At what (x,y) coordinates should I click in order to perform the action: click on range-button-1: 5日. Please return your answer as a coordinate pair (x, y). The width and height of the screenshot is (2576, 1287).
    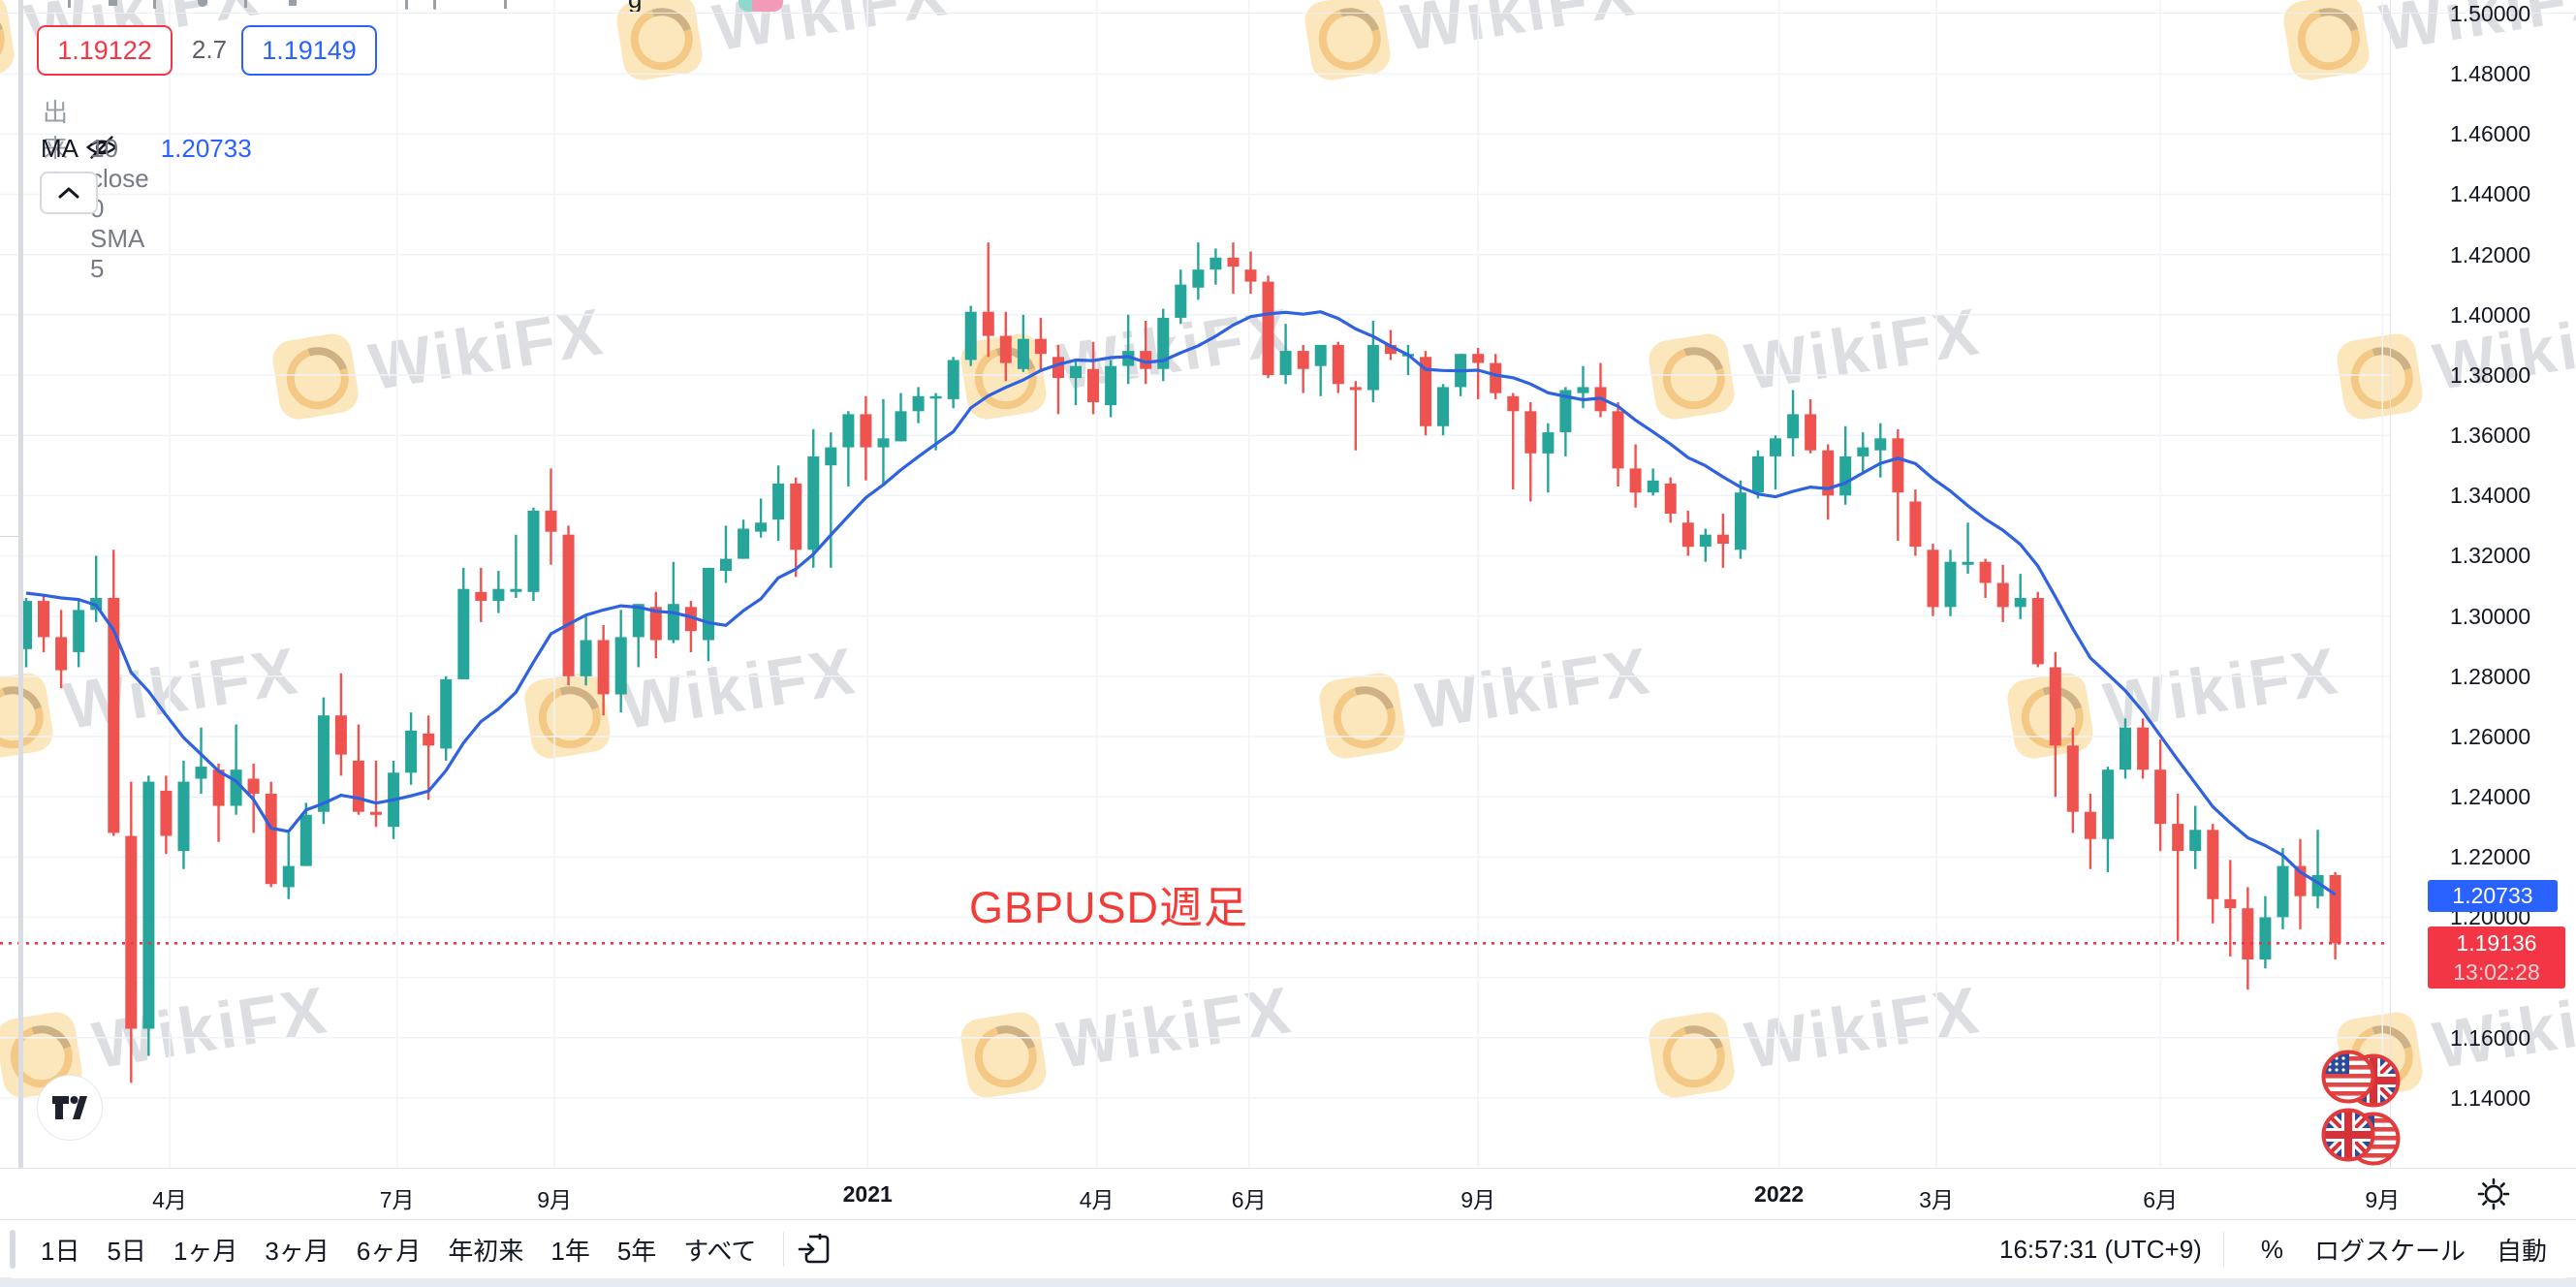
    Looking at the image, I should click on (126, 1251).